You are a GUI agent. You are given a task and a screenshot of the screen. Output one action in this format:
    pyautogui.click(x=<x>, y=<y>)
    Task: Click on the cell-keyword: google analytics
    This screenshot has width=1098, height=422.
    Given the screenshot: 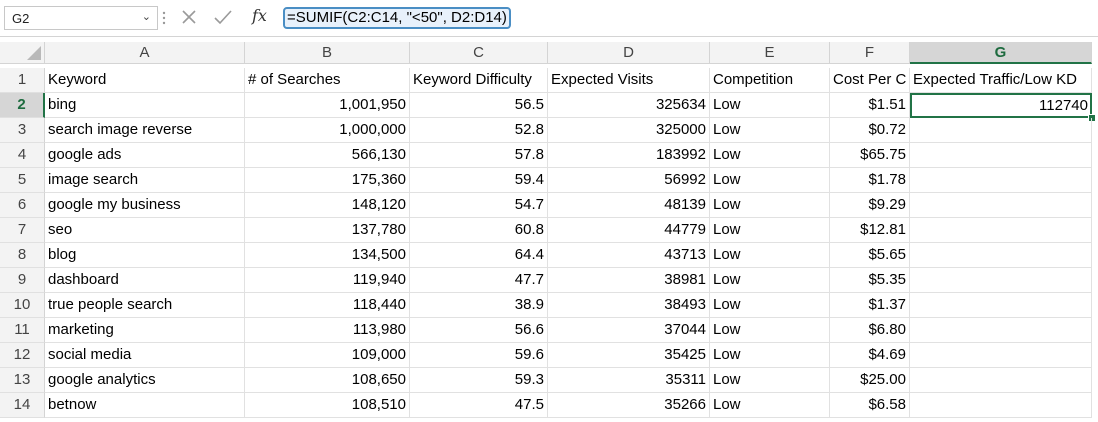 What is the action you would take?
    pyautogui.click(x=145, y=380)
    